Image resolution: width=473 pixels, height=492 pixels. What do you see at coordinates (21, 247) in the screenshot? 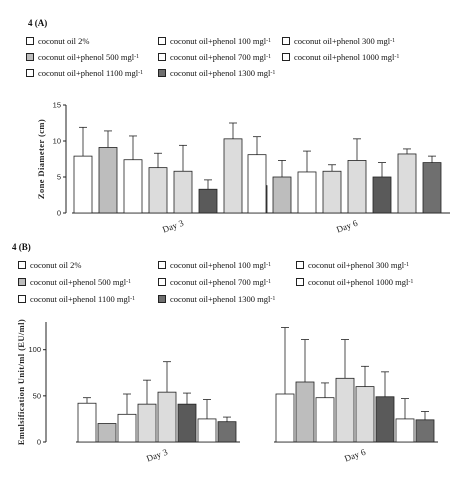
I see `panel-b-label: 4 (B)` at bounding box center [21, 247].